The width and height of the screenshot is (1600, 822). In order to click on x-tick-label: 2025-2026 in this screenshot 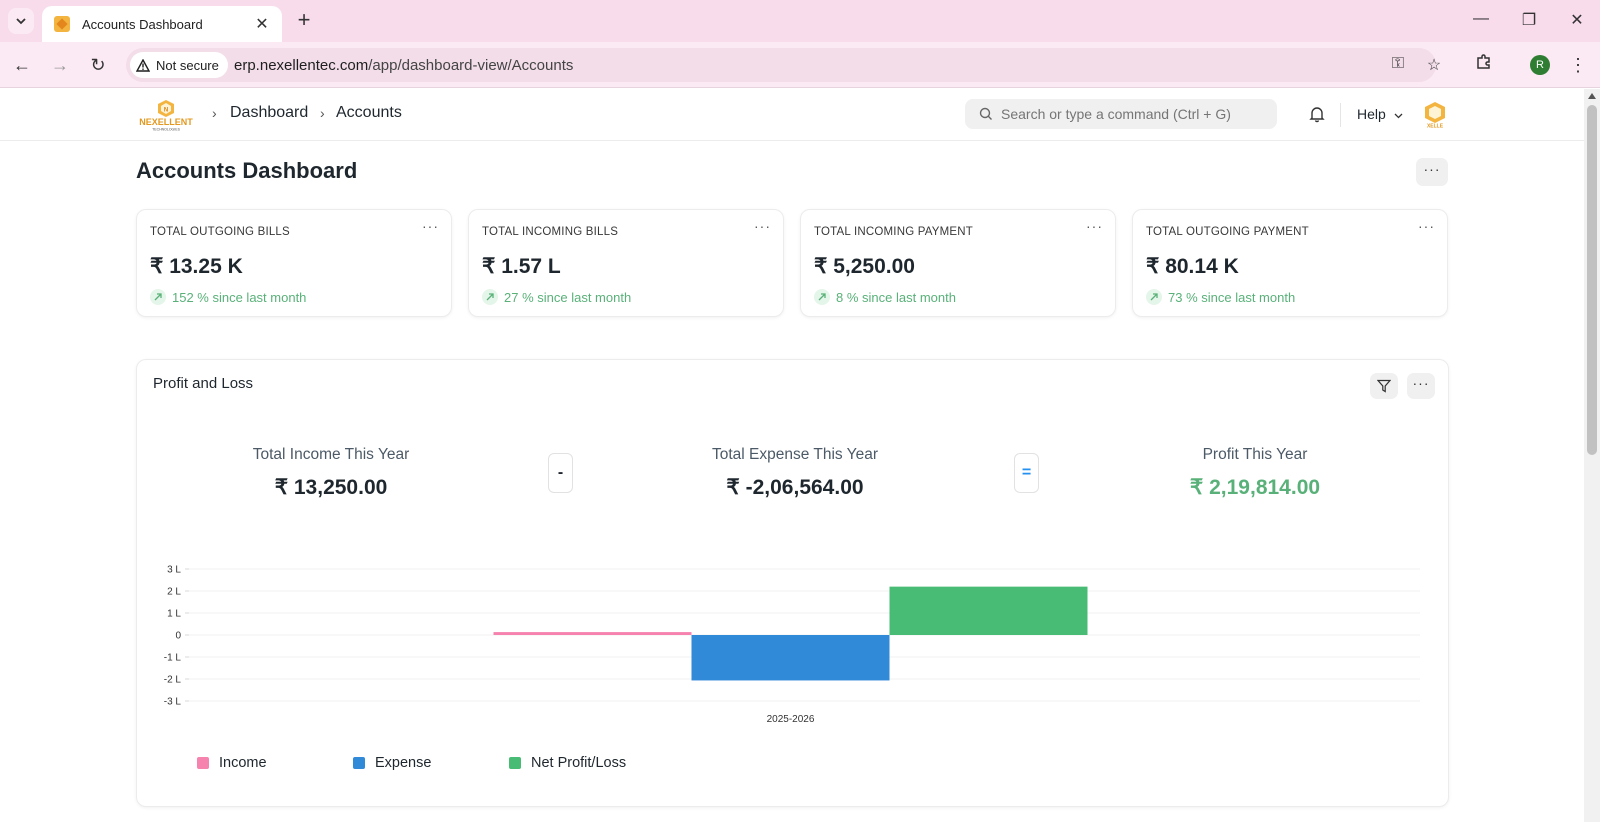, I will do `click(791, 719)`.